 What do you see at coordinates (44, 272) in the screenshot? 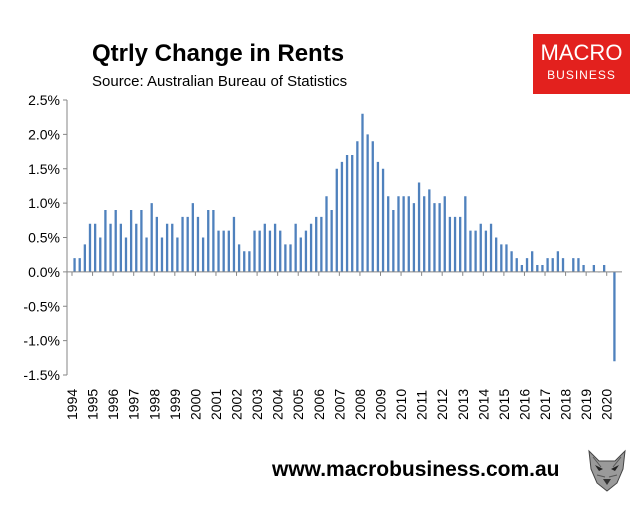
I see `y-tick-label: 0.0%` at bounding box center [44, 272].